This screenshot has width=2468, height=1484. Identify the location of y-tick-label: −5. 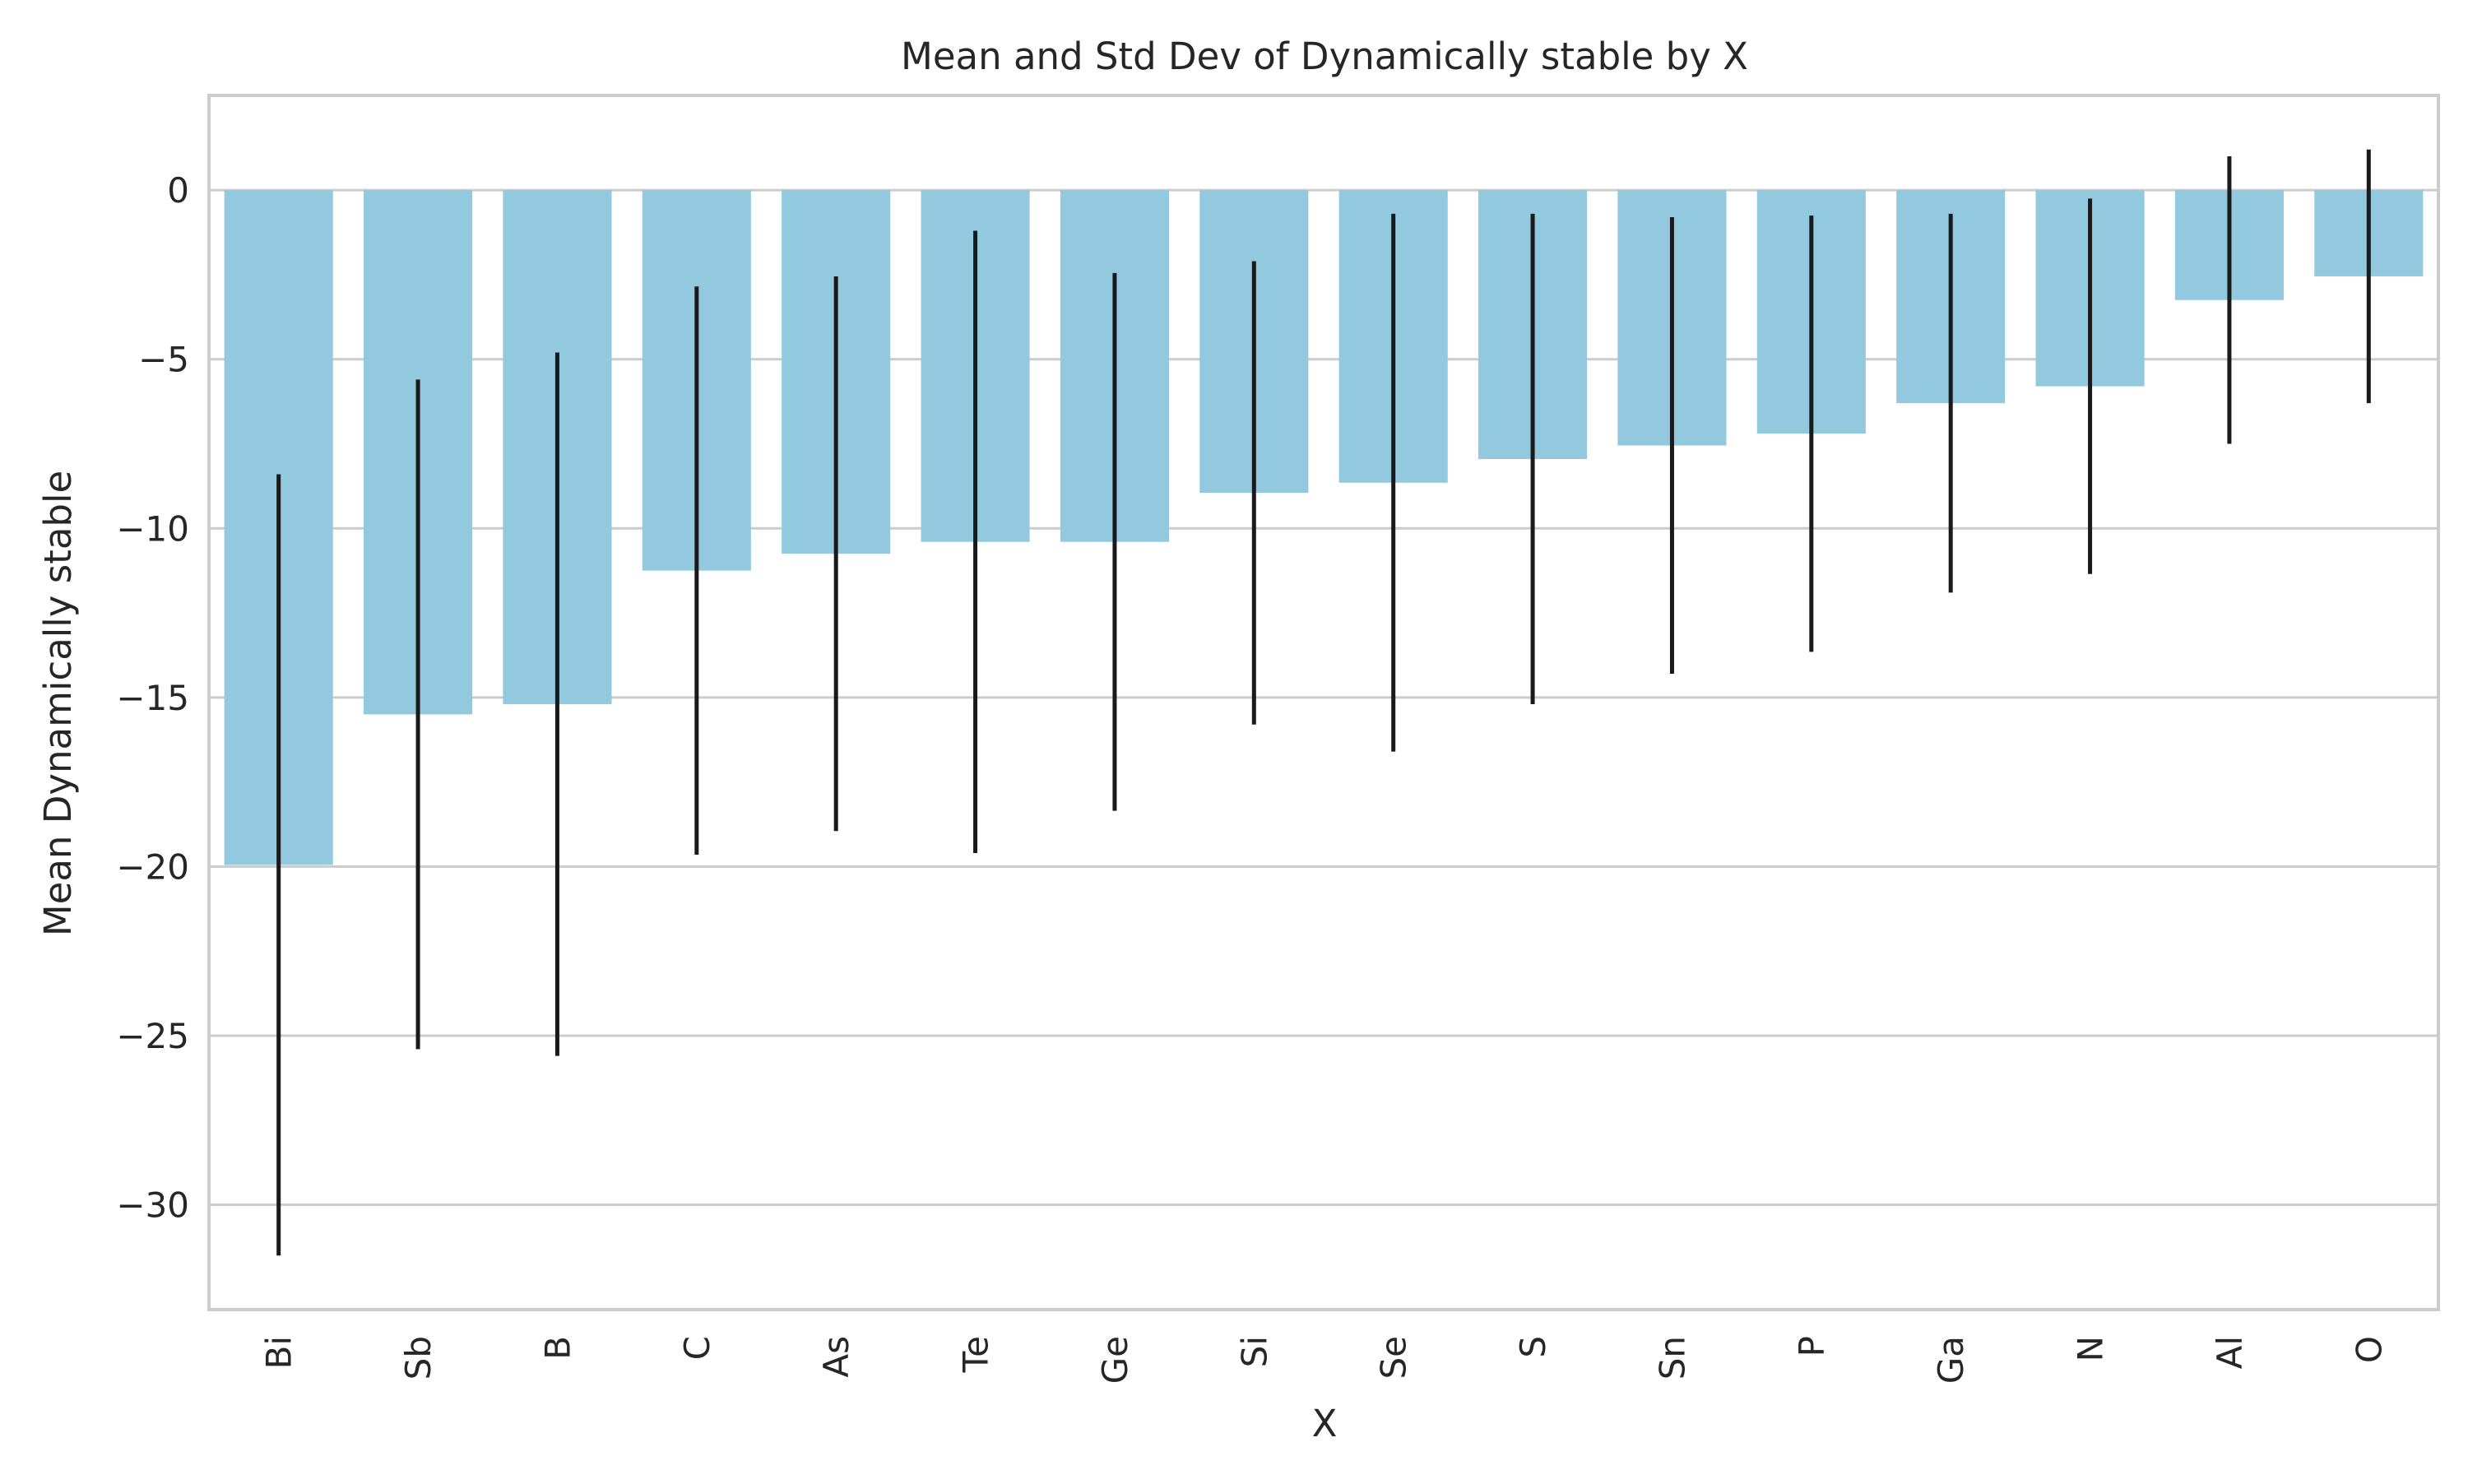
(163, 360).